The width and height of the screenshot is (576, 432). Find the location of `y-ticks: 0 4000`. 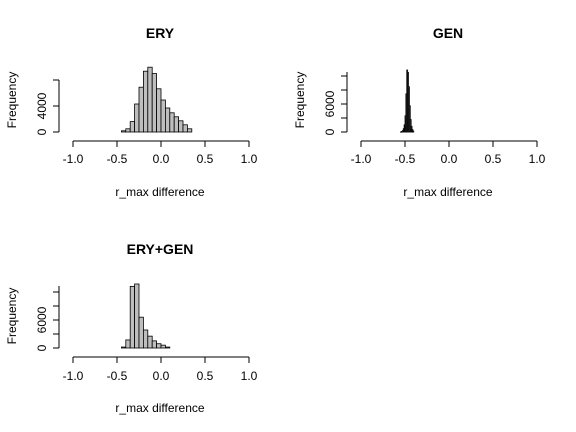

y-ticks: 0 4000 is located at coordinates (47, 107).